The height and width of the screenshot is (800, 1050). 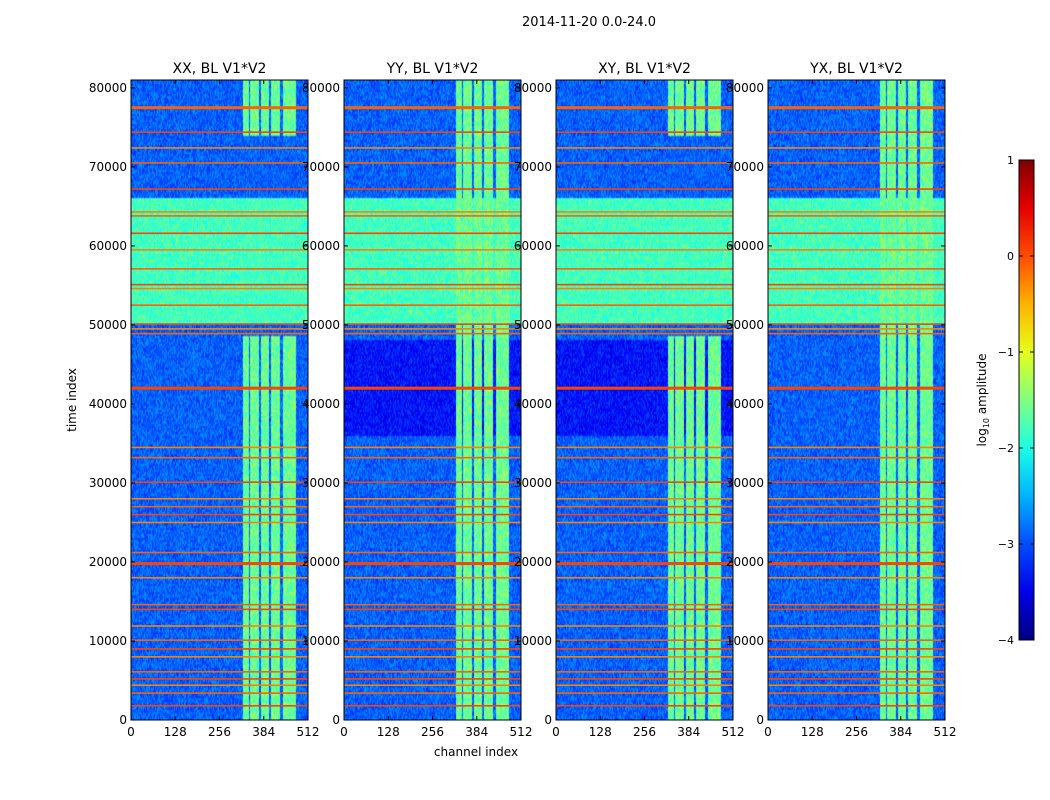 What do you see at coordinates (321, 641) in the screenshot?
I see `y-tick-label: 10000` at bounding box center [321, 641].